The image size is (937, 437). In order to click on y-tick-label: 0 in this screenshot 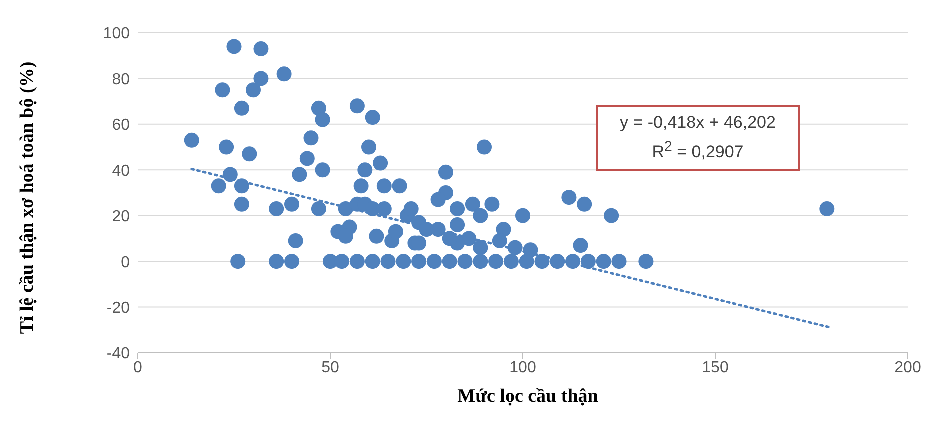, I will do `click(125, 263)`.